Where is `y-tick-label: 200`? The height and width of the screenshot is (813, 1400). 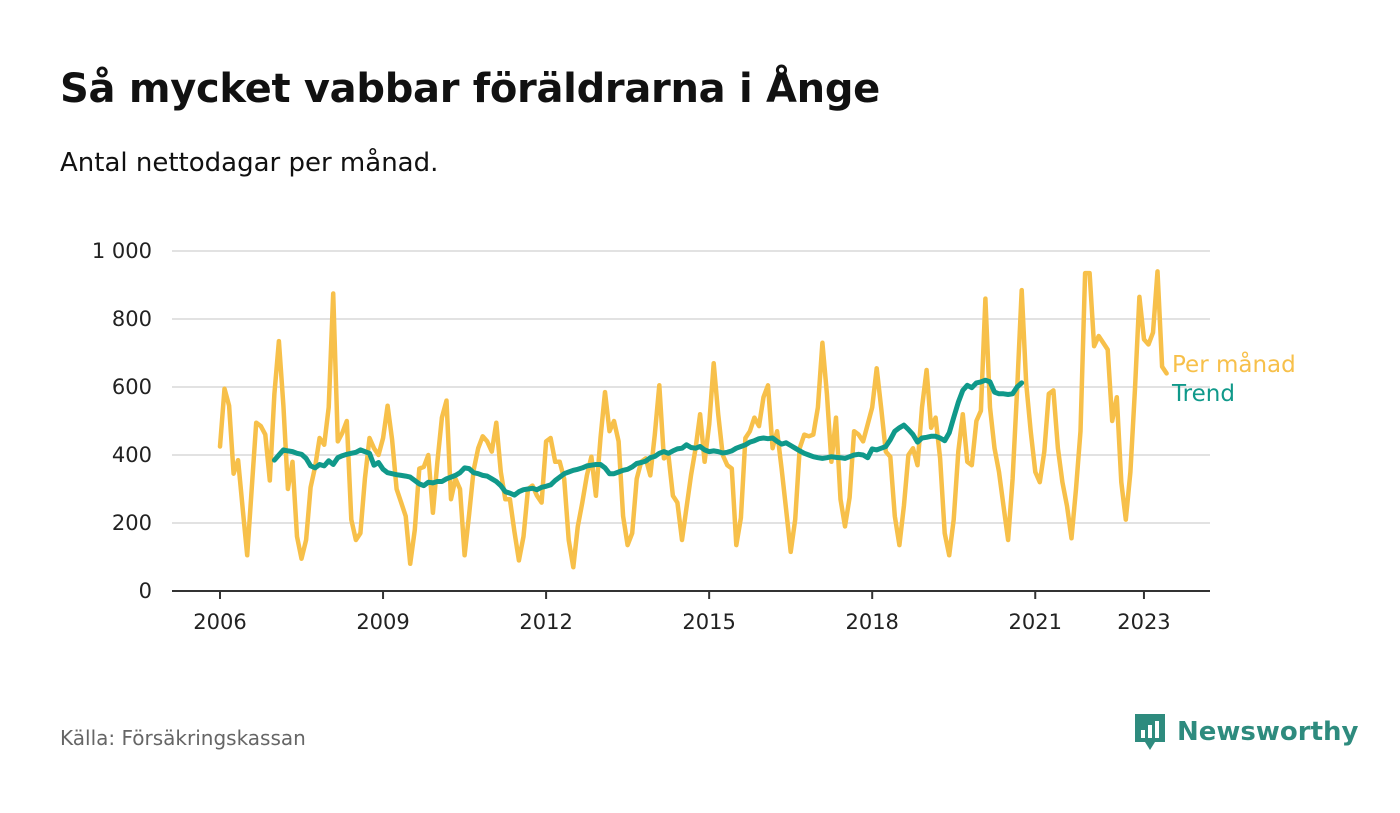
y-tick-label: 200 is located at coordinates (132, 523).